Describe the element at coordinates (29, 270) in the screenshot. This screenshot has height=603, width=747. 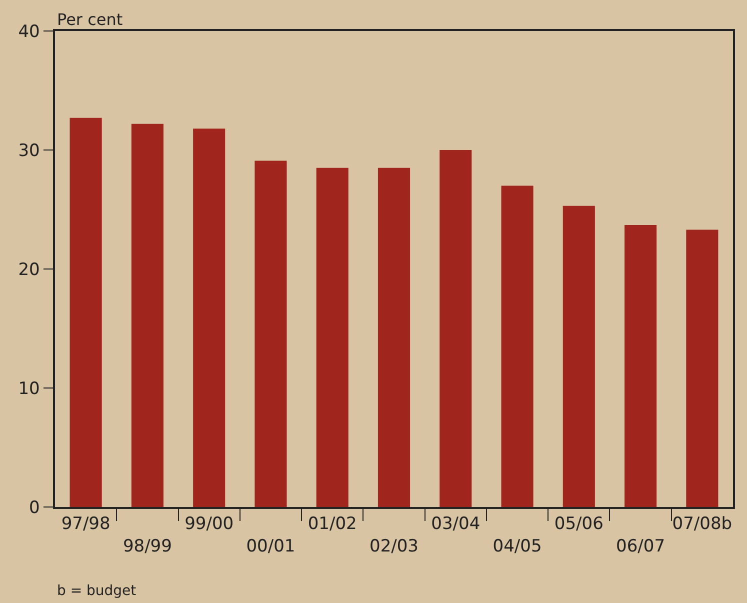
I see `y-tick-label: 20` at that location.